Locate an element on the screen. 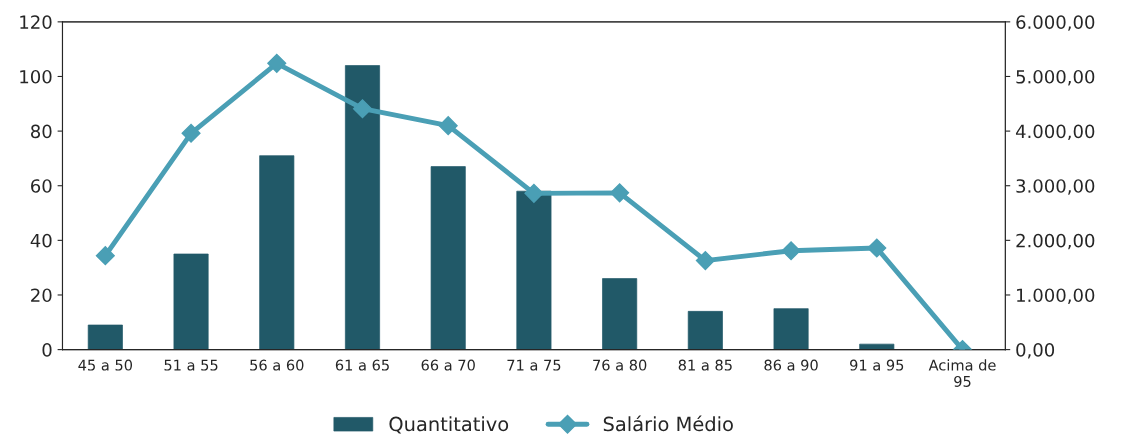  legend-label: Quantitativo is located at coordinates (449, 425).